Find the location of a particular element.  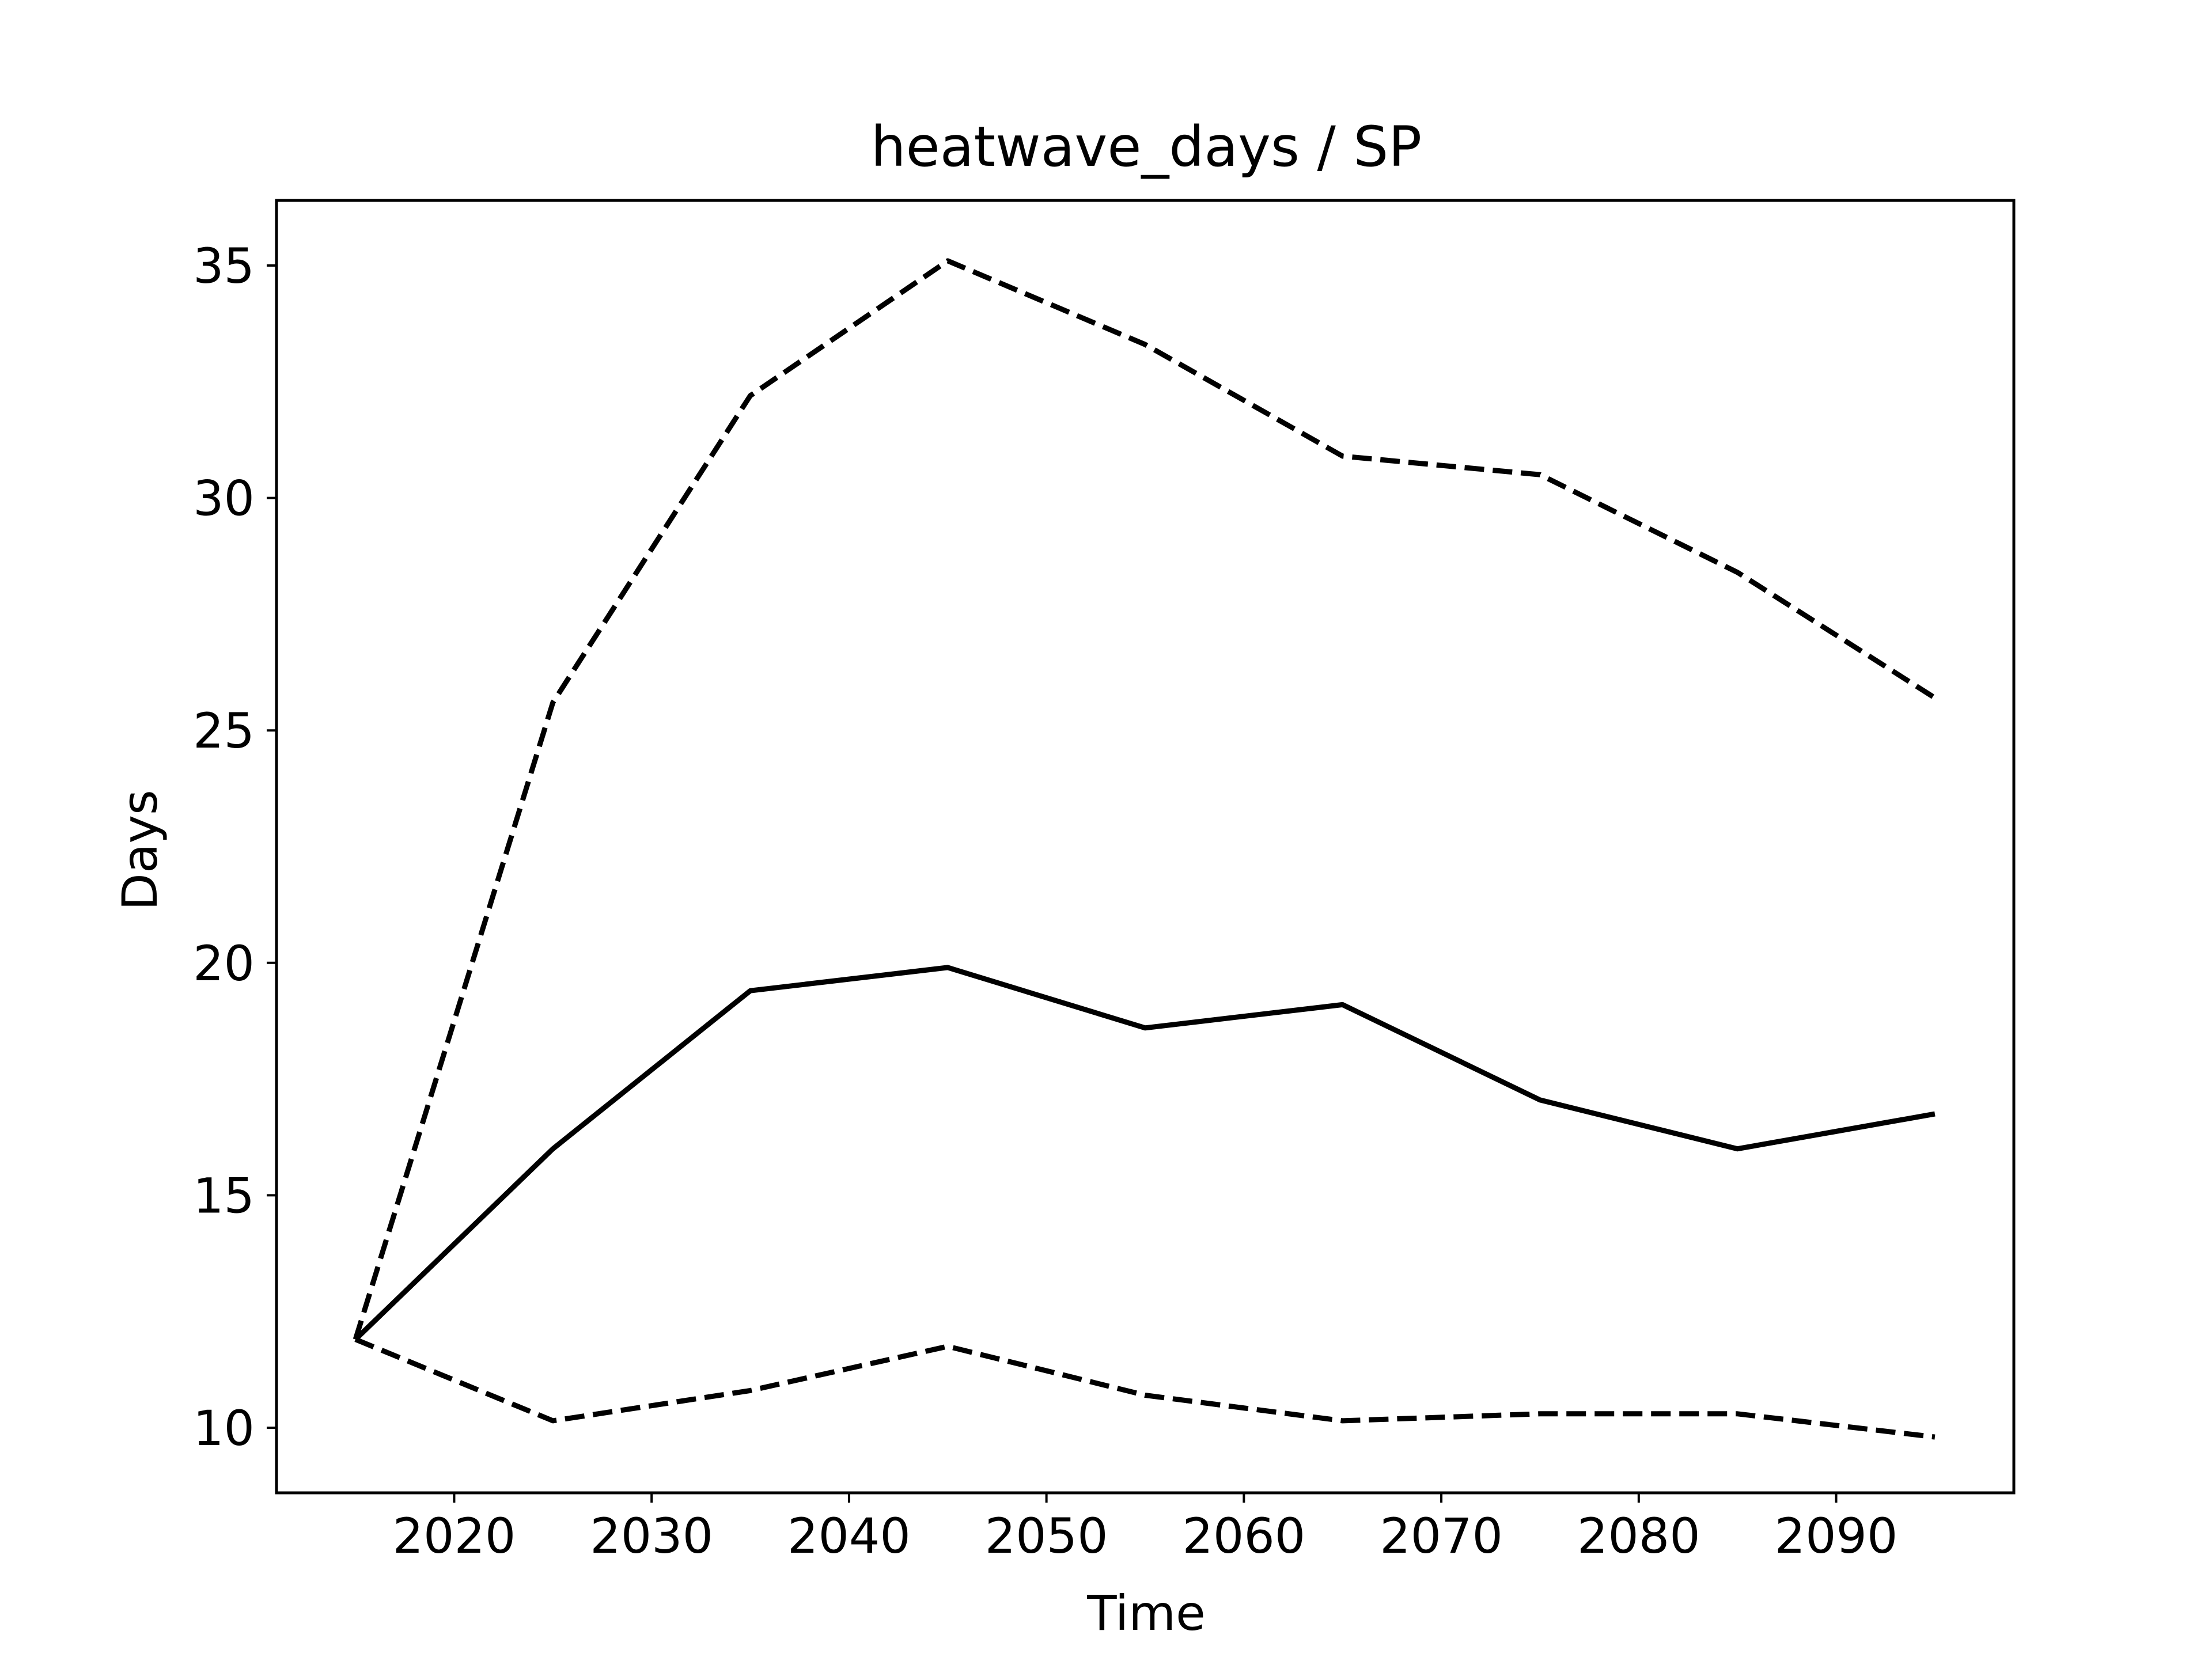

x-tick-label: 2030 is located at coordinates (651, 1536).